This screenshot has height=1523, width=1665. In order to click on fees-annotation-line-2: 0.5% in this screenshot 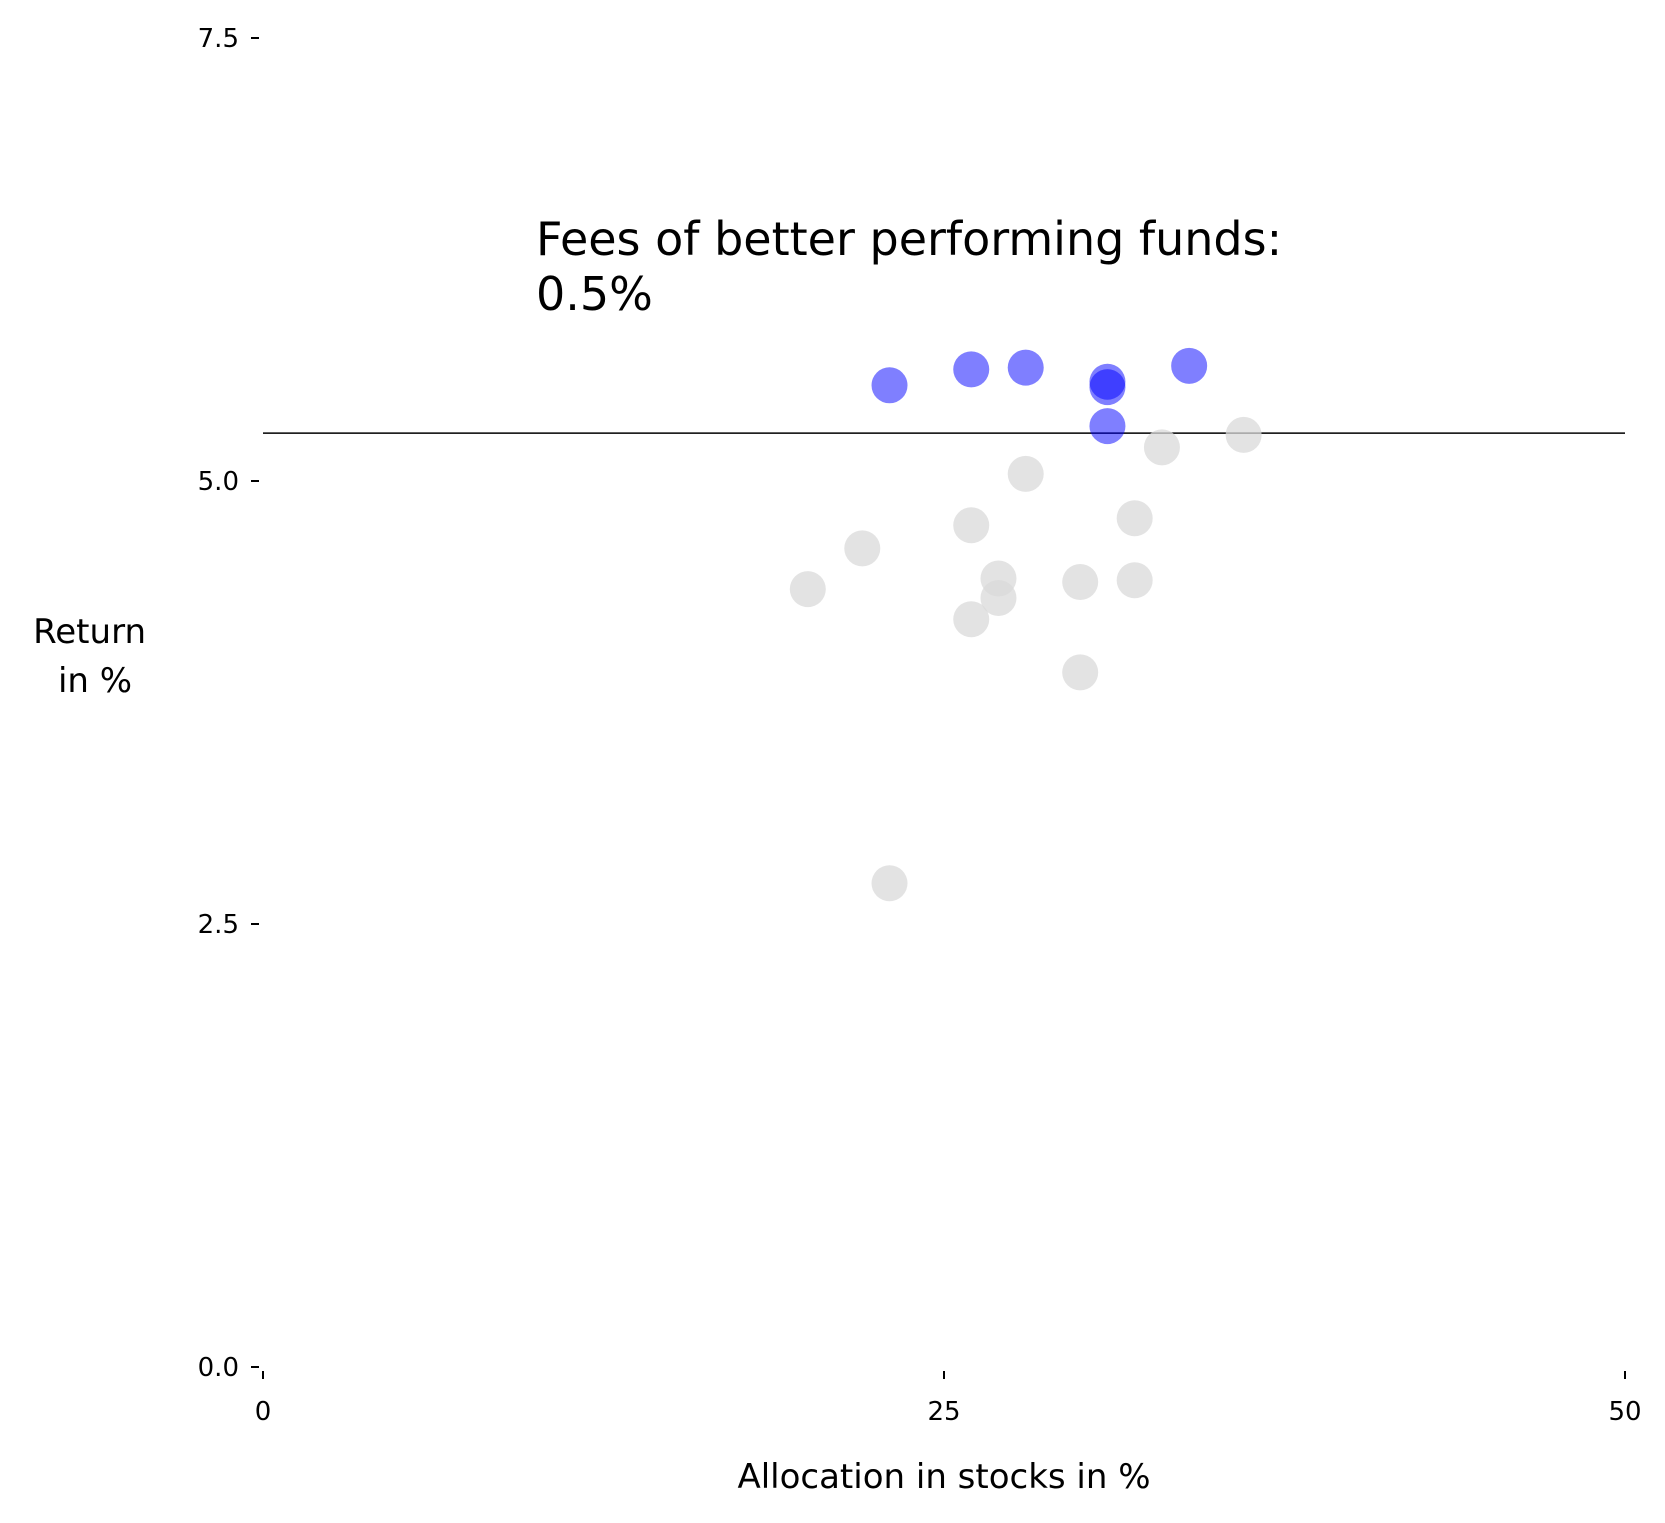, I will do `click(594, 294)`.